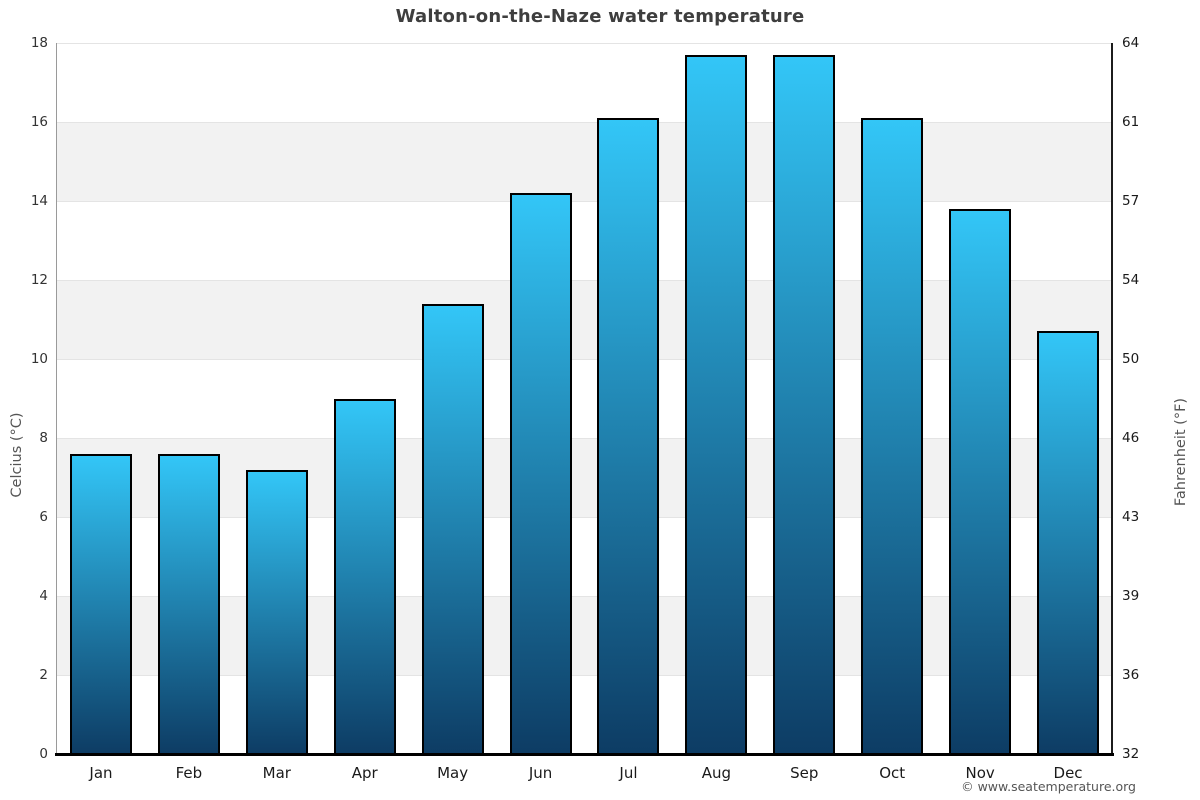  I want to click on y-tick-left-12: 12, so click(39, 280).